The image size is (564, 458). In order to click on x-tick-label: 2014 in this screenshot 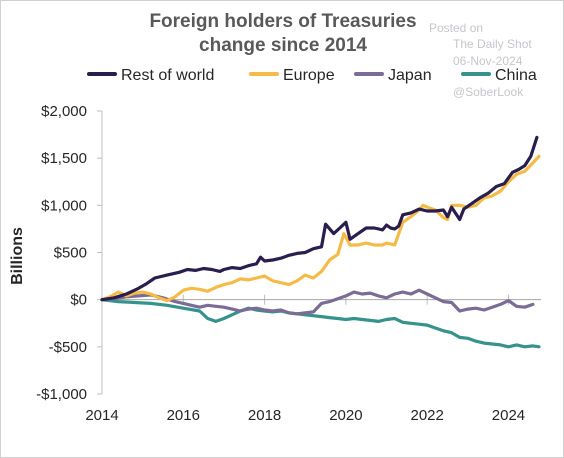, I will do `click(101, 415)`.